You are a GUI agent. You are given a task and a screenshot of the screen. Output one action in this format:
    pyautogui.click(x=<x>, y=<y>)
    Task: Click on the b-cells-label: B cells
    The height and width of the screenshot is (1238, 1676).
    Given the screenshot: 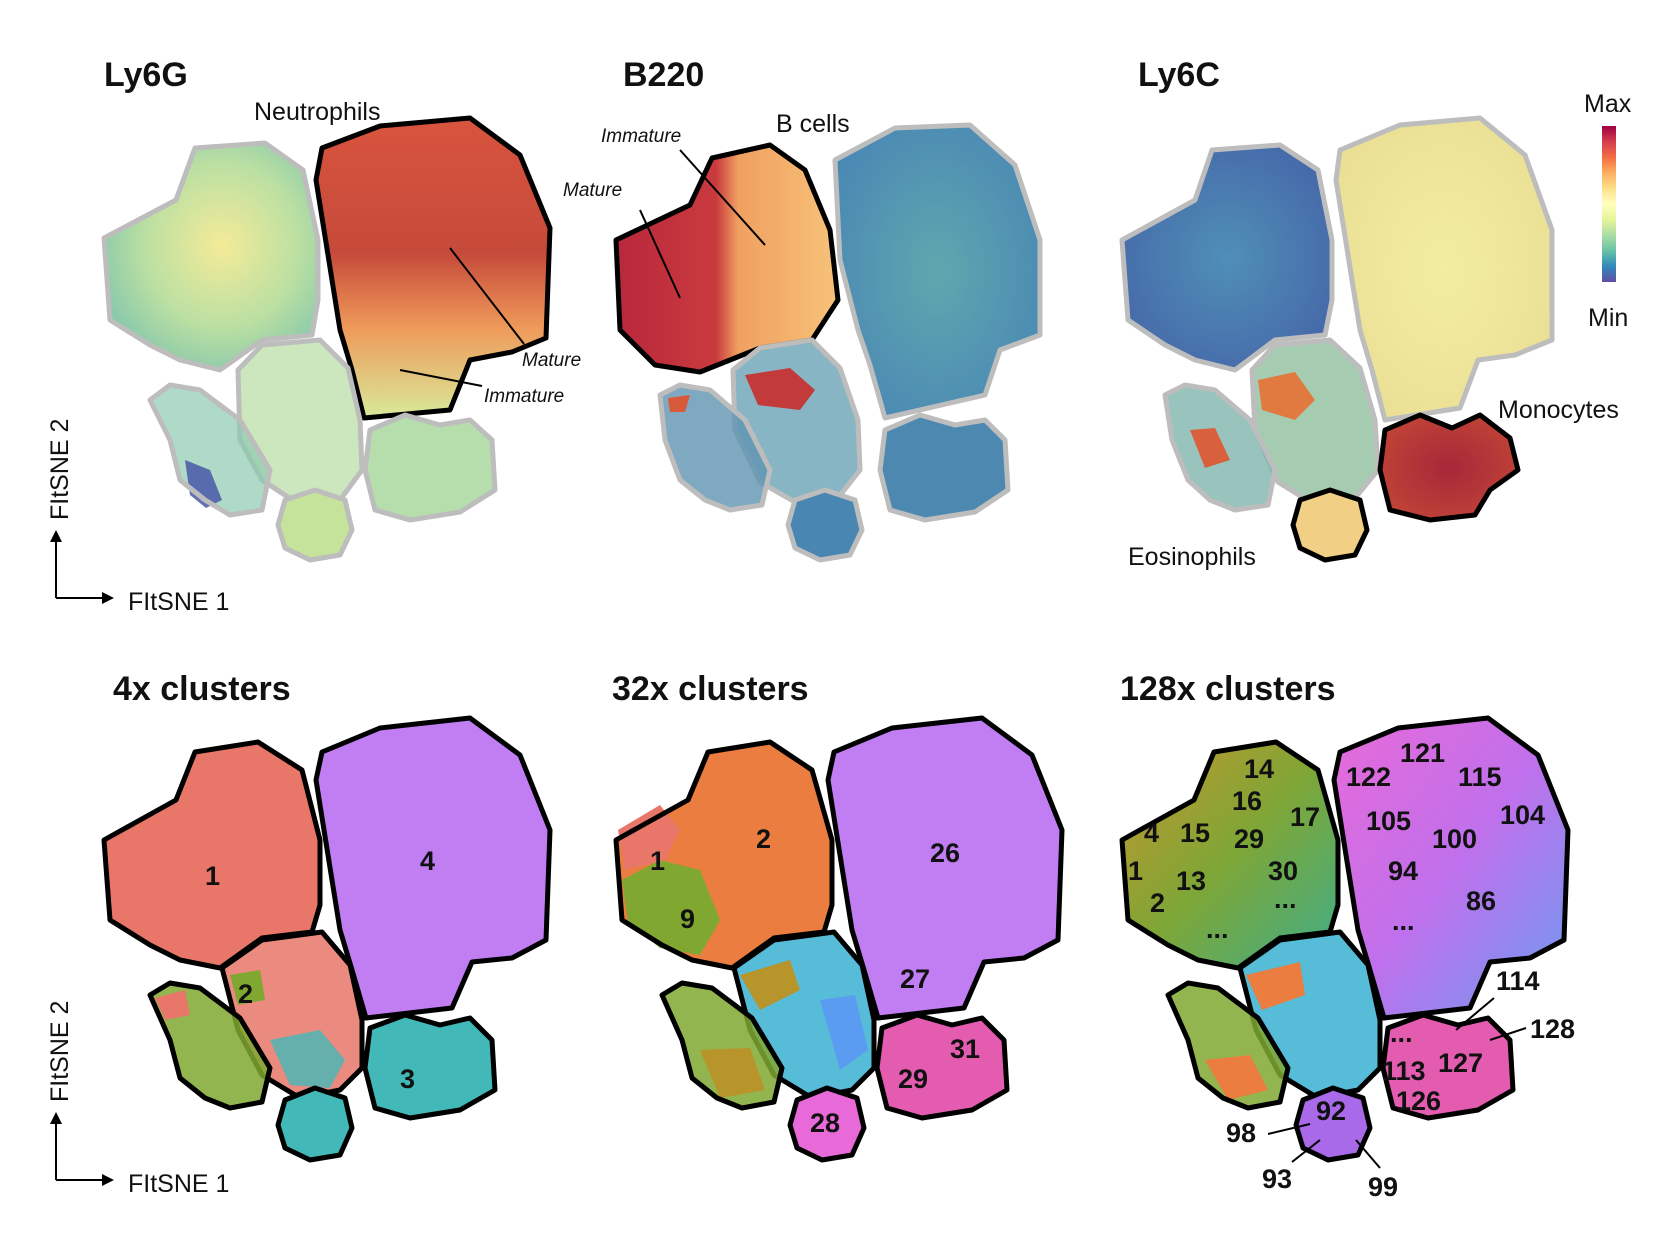 What is the action you would take?
    pyautogui.click(x=813, y=124)
    